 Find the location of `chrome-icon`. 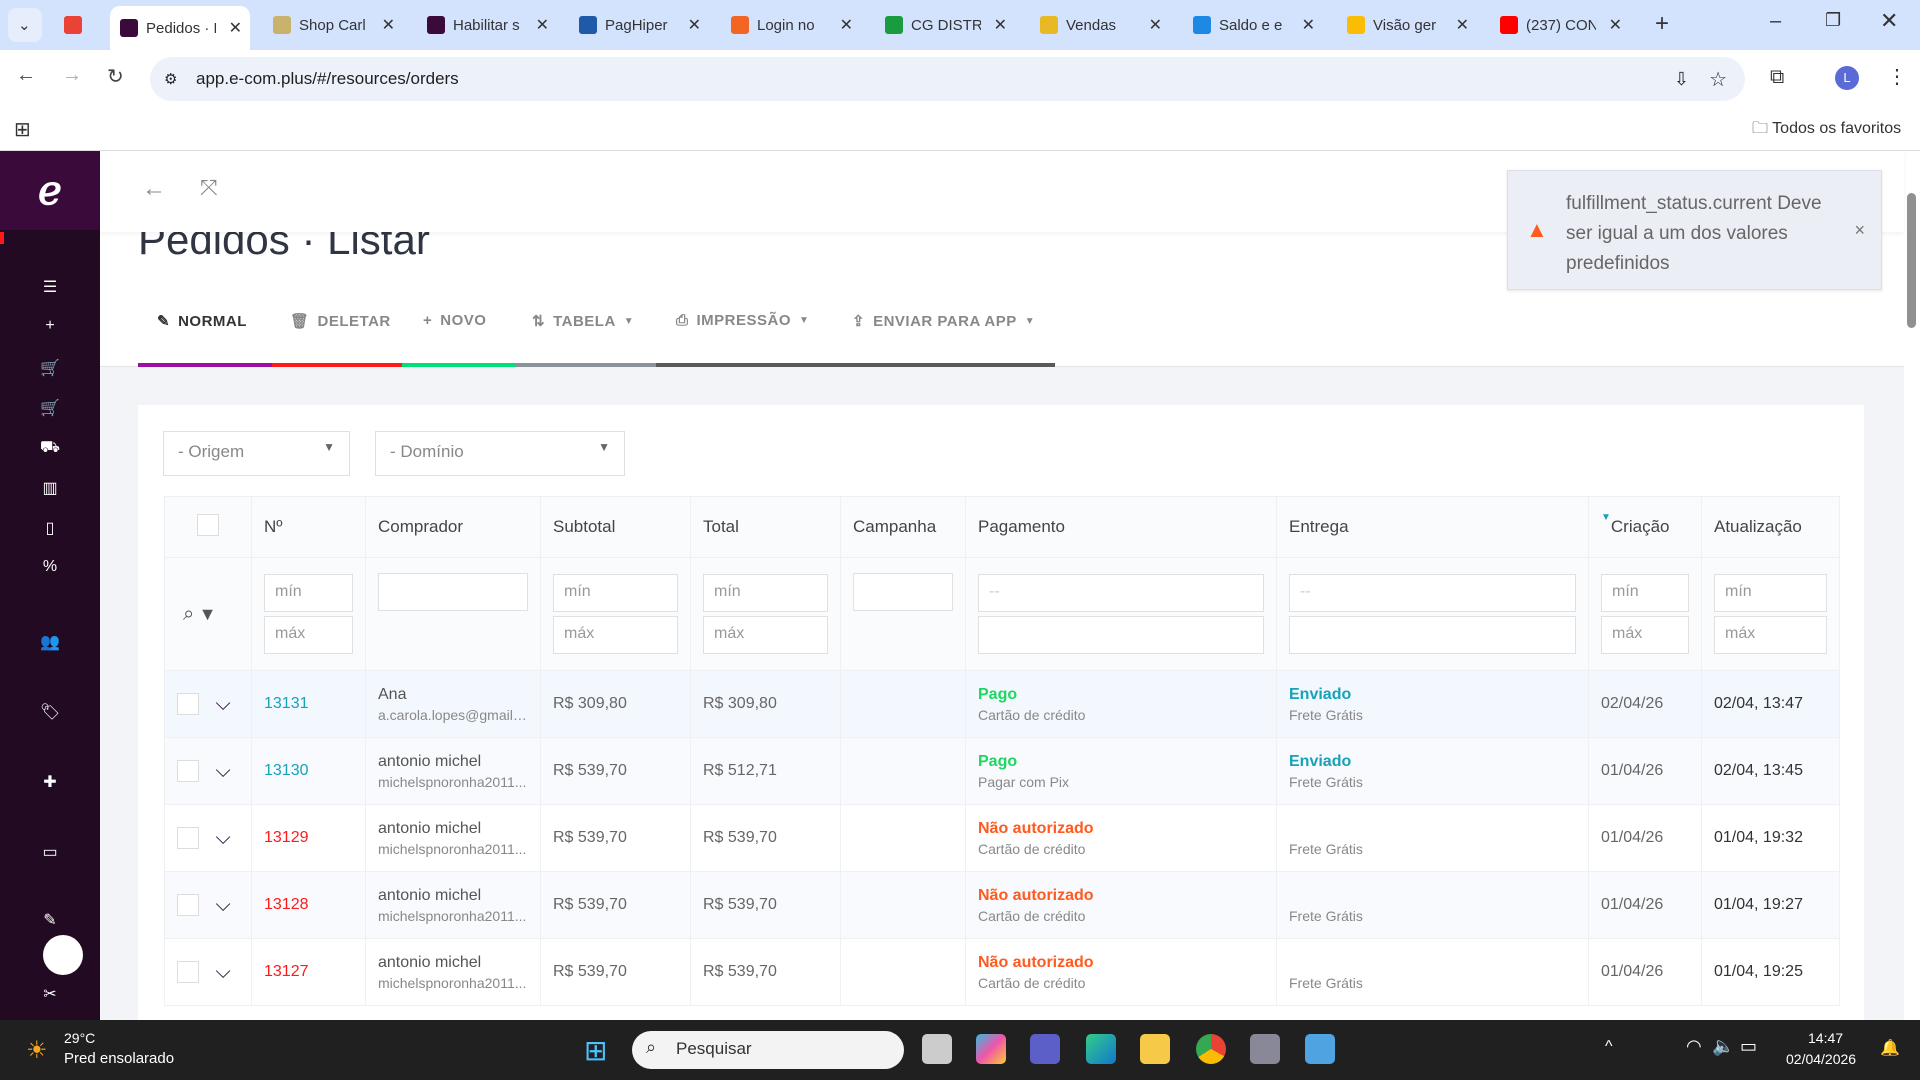

chrome-icon is located at coordinates (1211, 1049).